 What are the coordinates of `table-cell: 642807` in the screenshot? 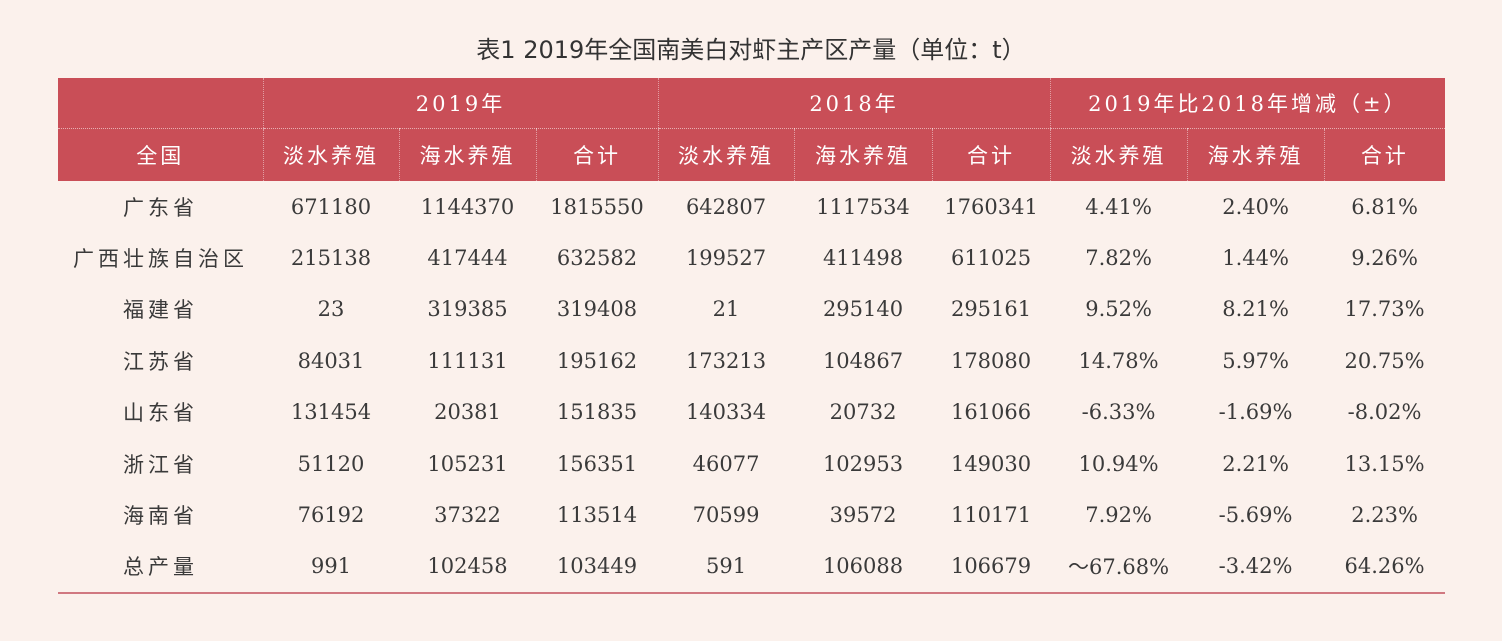 It's located at (726, 206).